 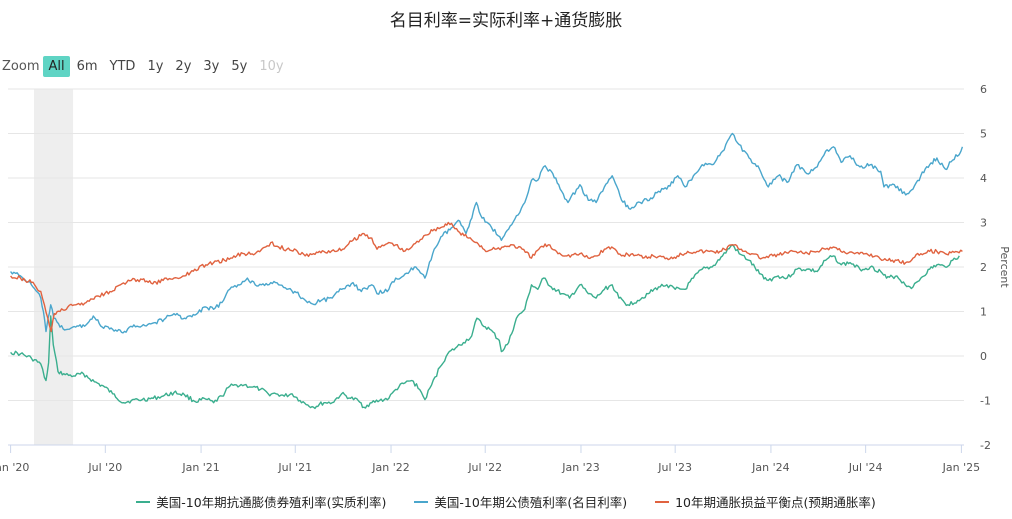 I want to click on x-tick-label: Jan '21, so click(x=200, y=467).